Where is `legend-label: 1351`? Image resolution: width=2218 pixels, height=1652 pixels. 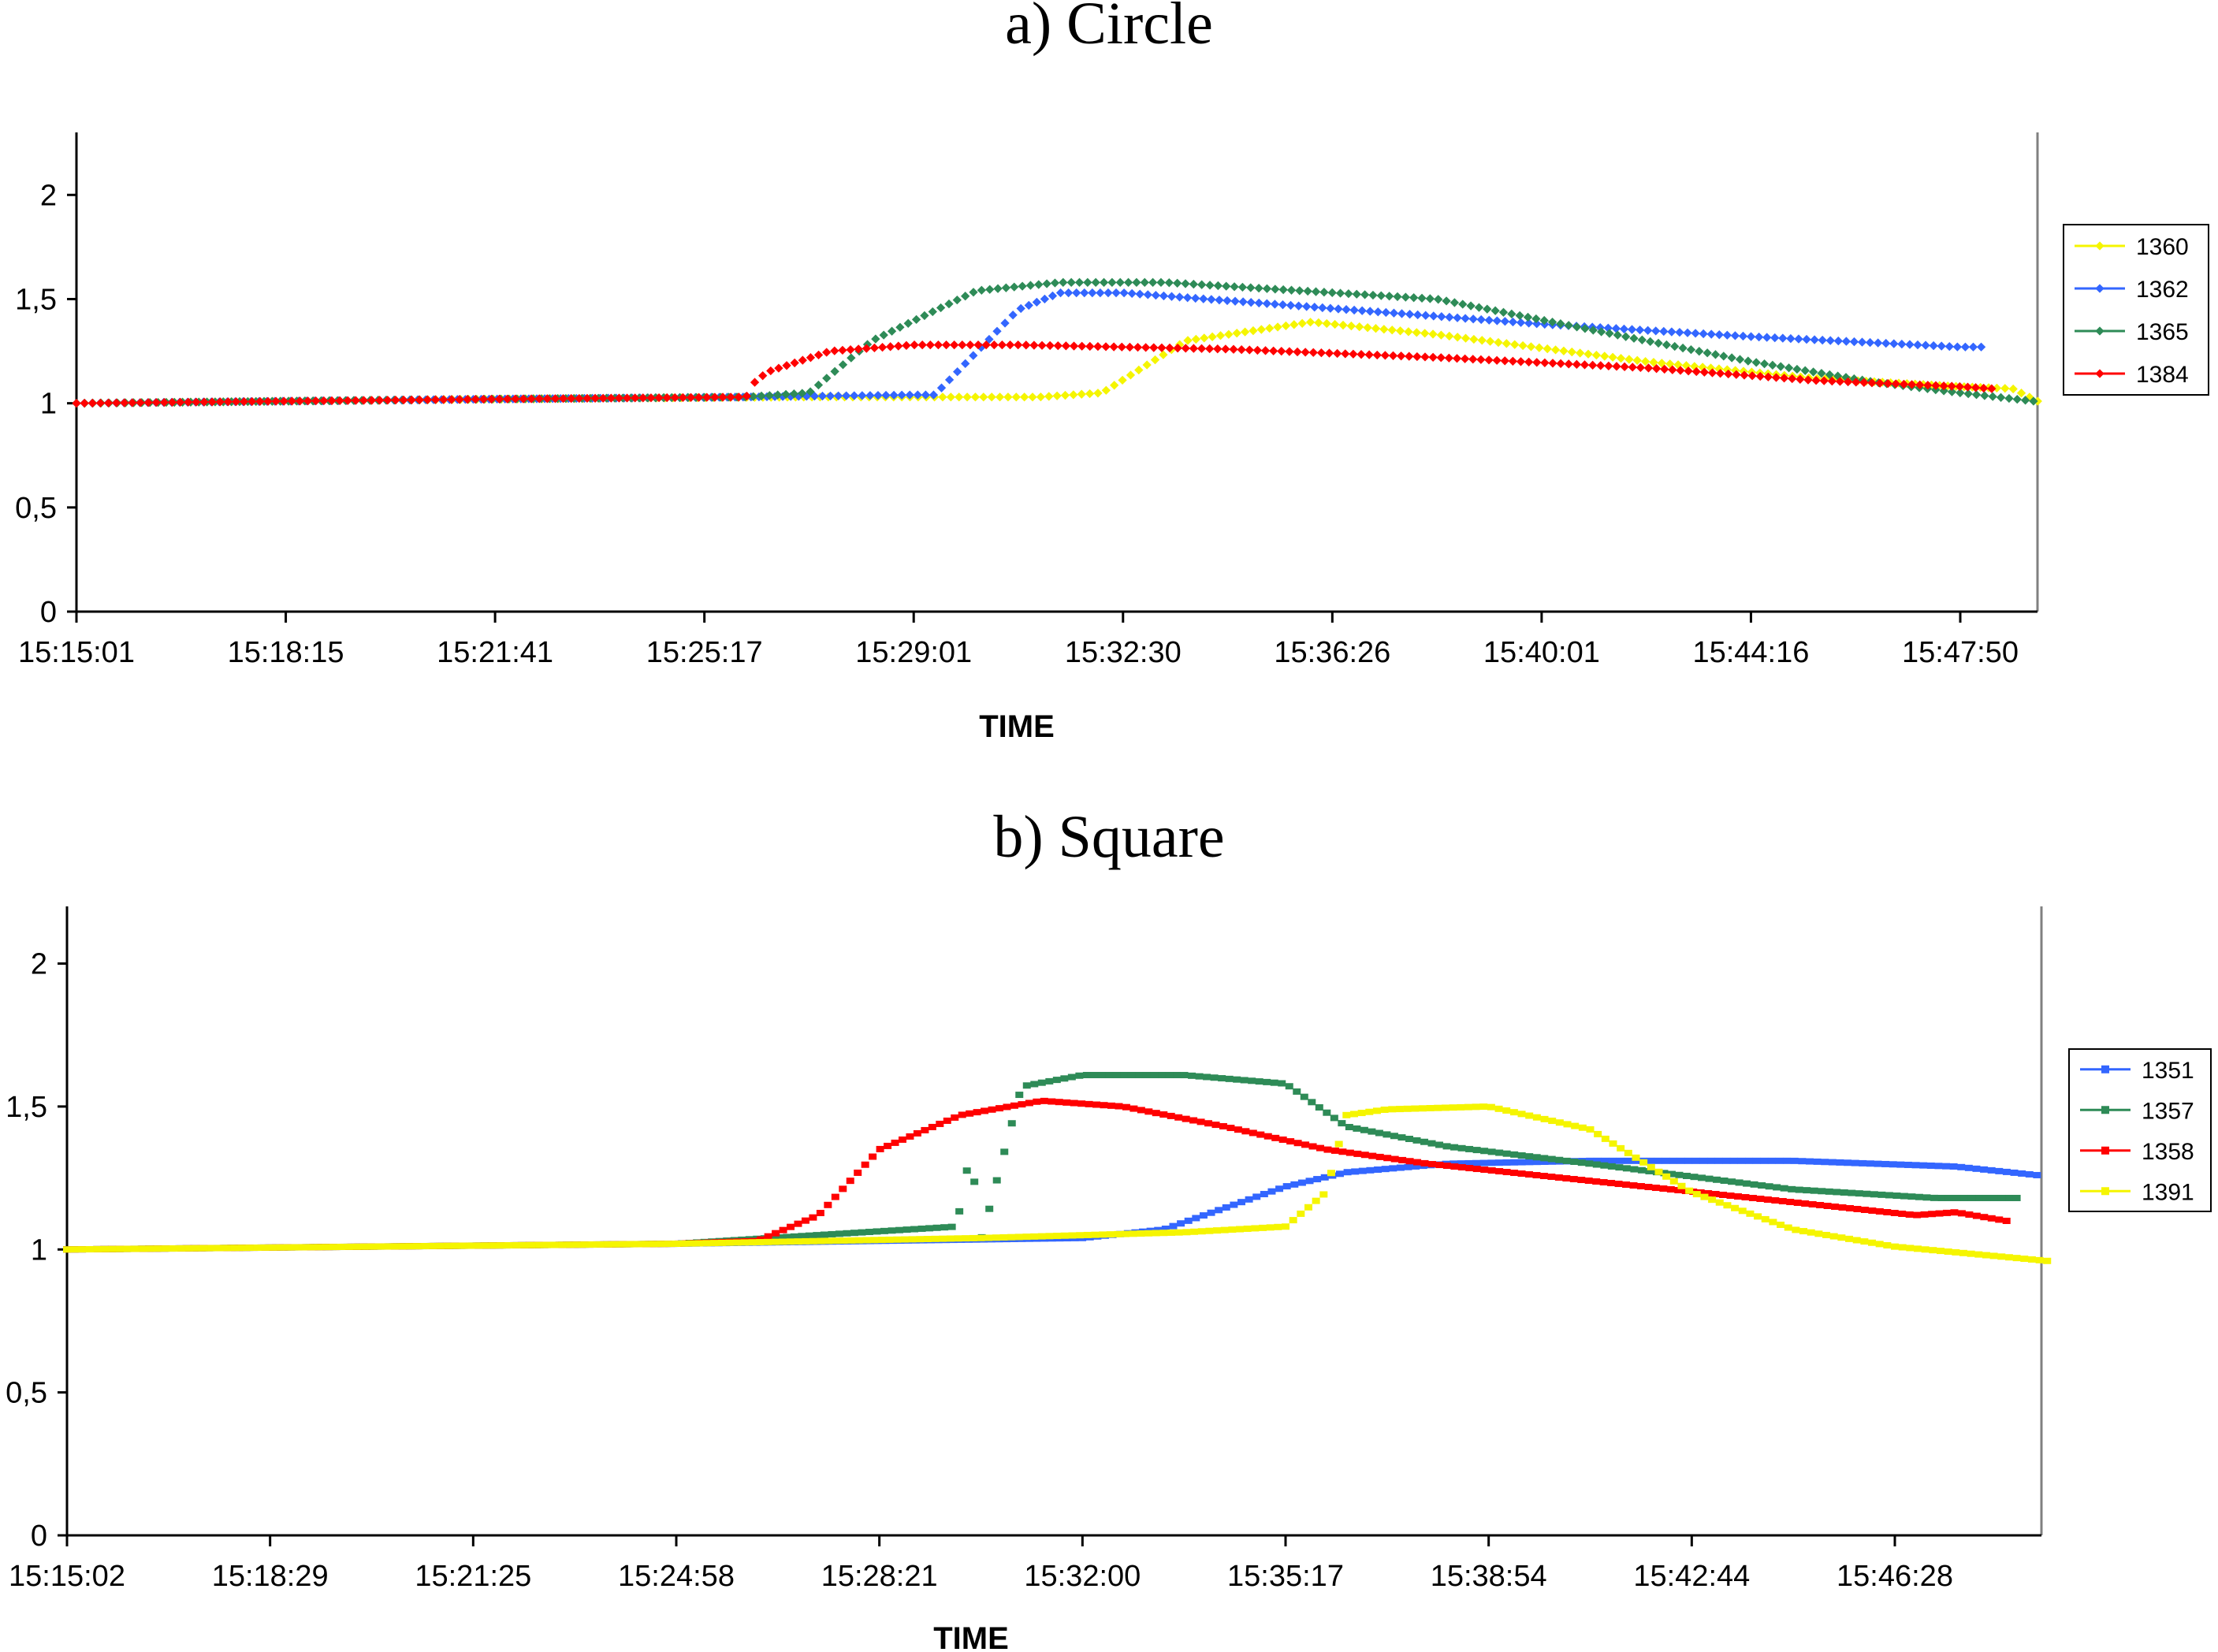
legend-label: 1351 is located at coordinates (2168, 1071).